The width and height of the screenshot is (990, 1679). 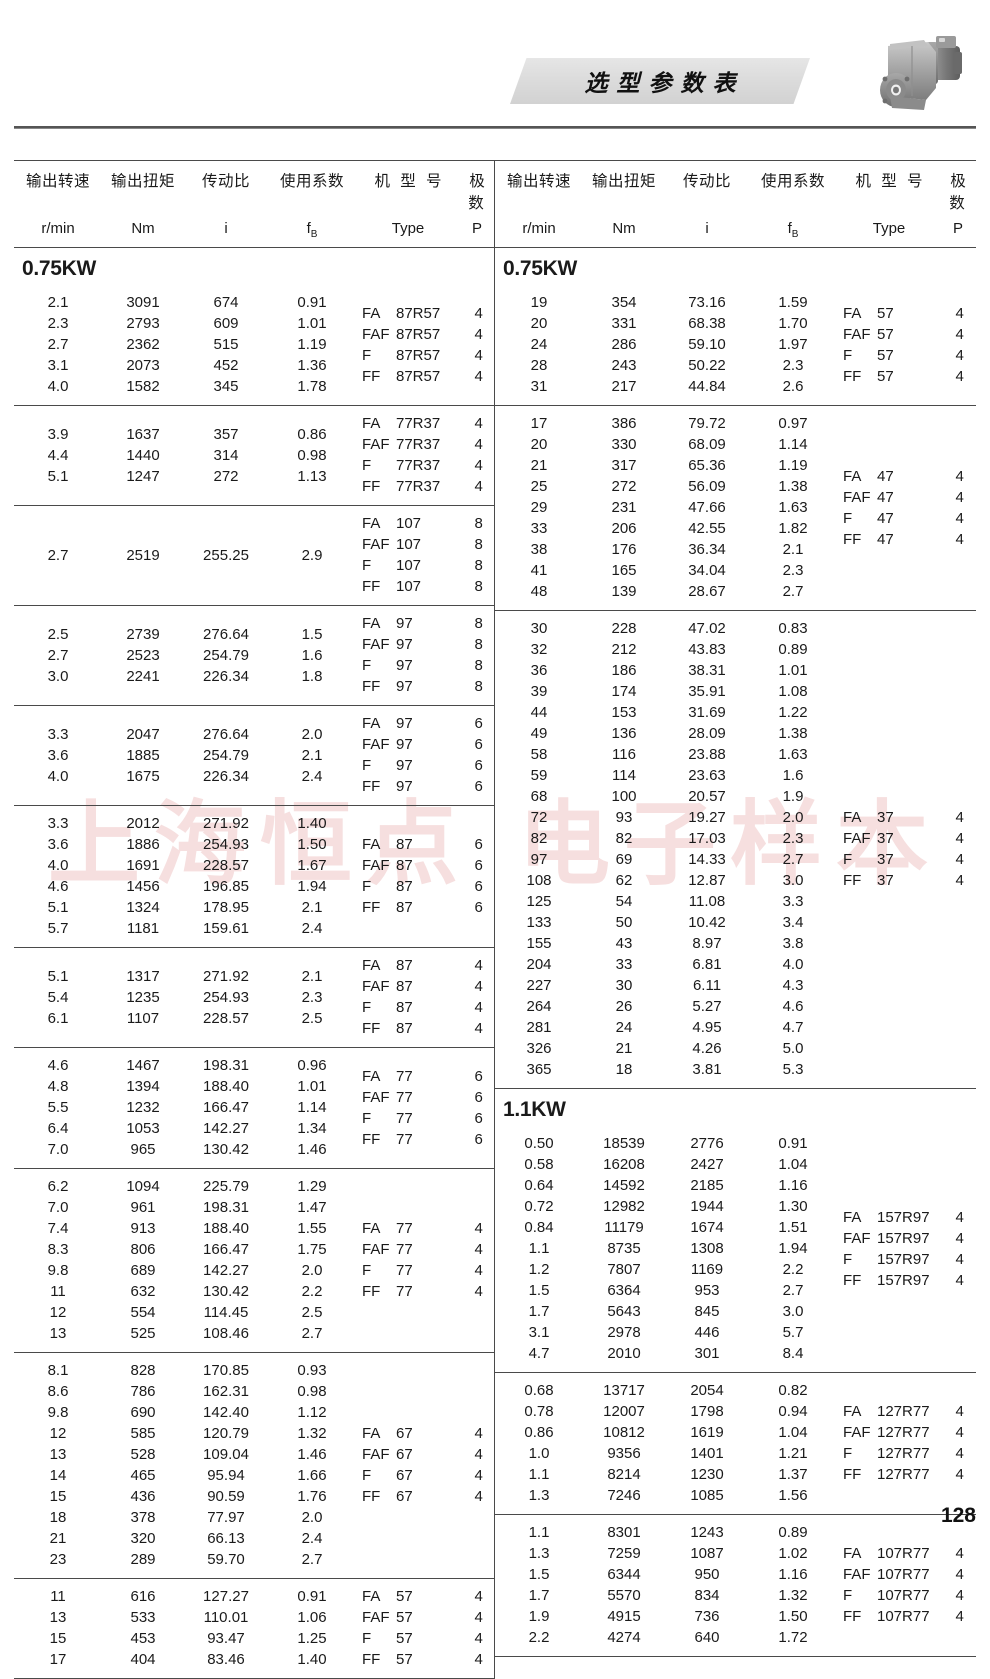 What do you see at coordinates (624, 1495) in the screenshot?
I see `cell-nm: 7246` at bounding box center [624, 1495].